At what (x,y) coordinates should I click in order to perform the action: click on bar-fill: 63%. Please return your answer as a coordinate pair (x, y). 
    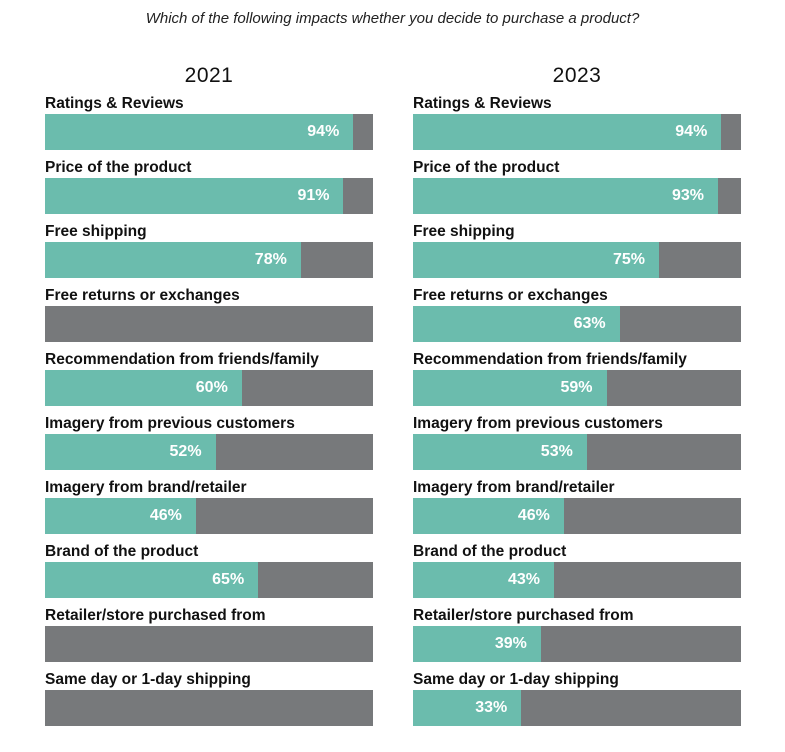
    Looking at the image, I should click on (516, 324).